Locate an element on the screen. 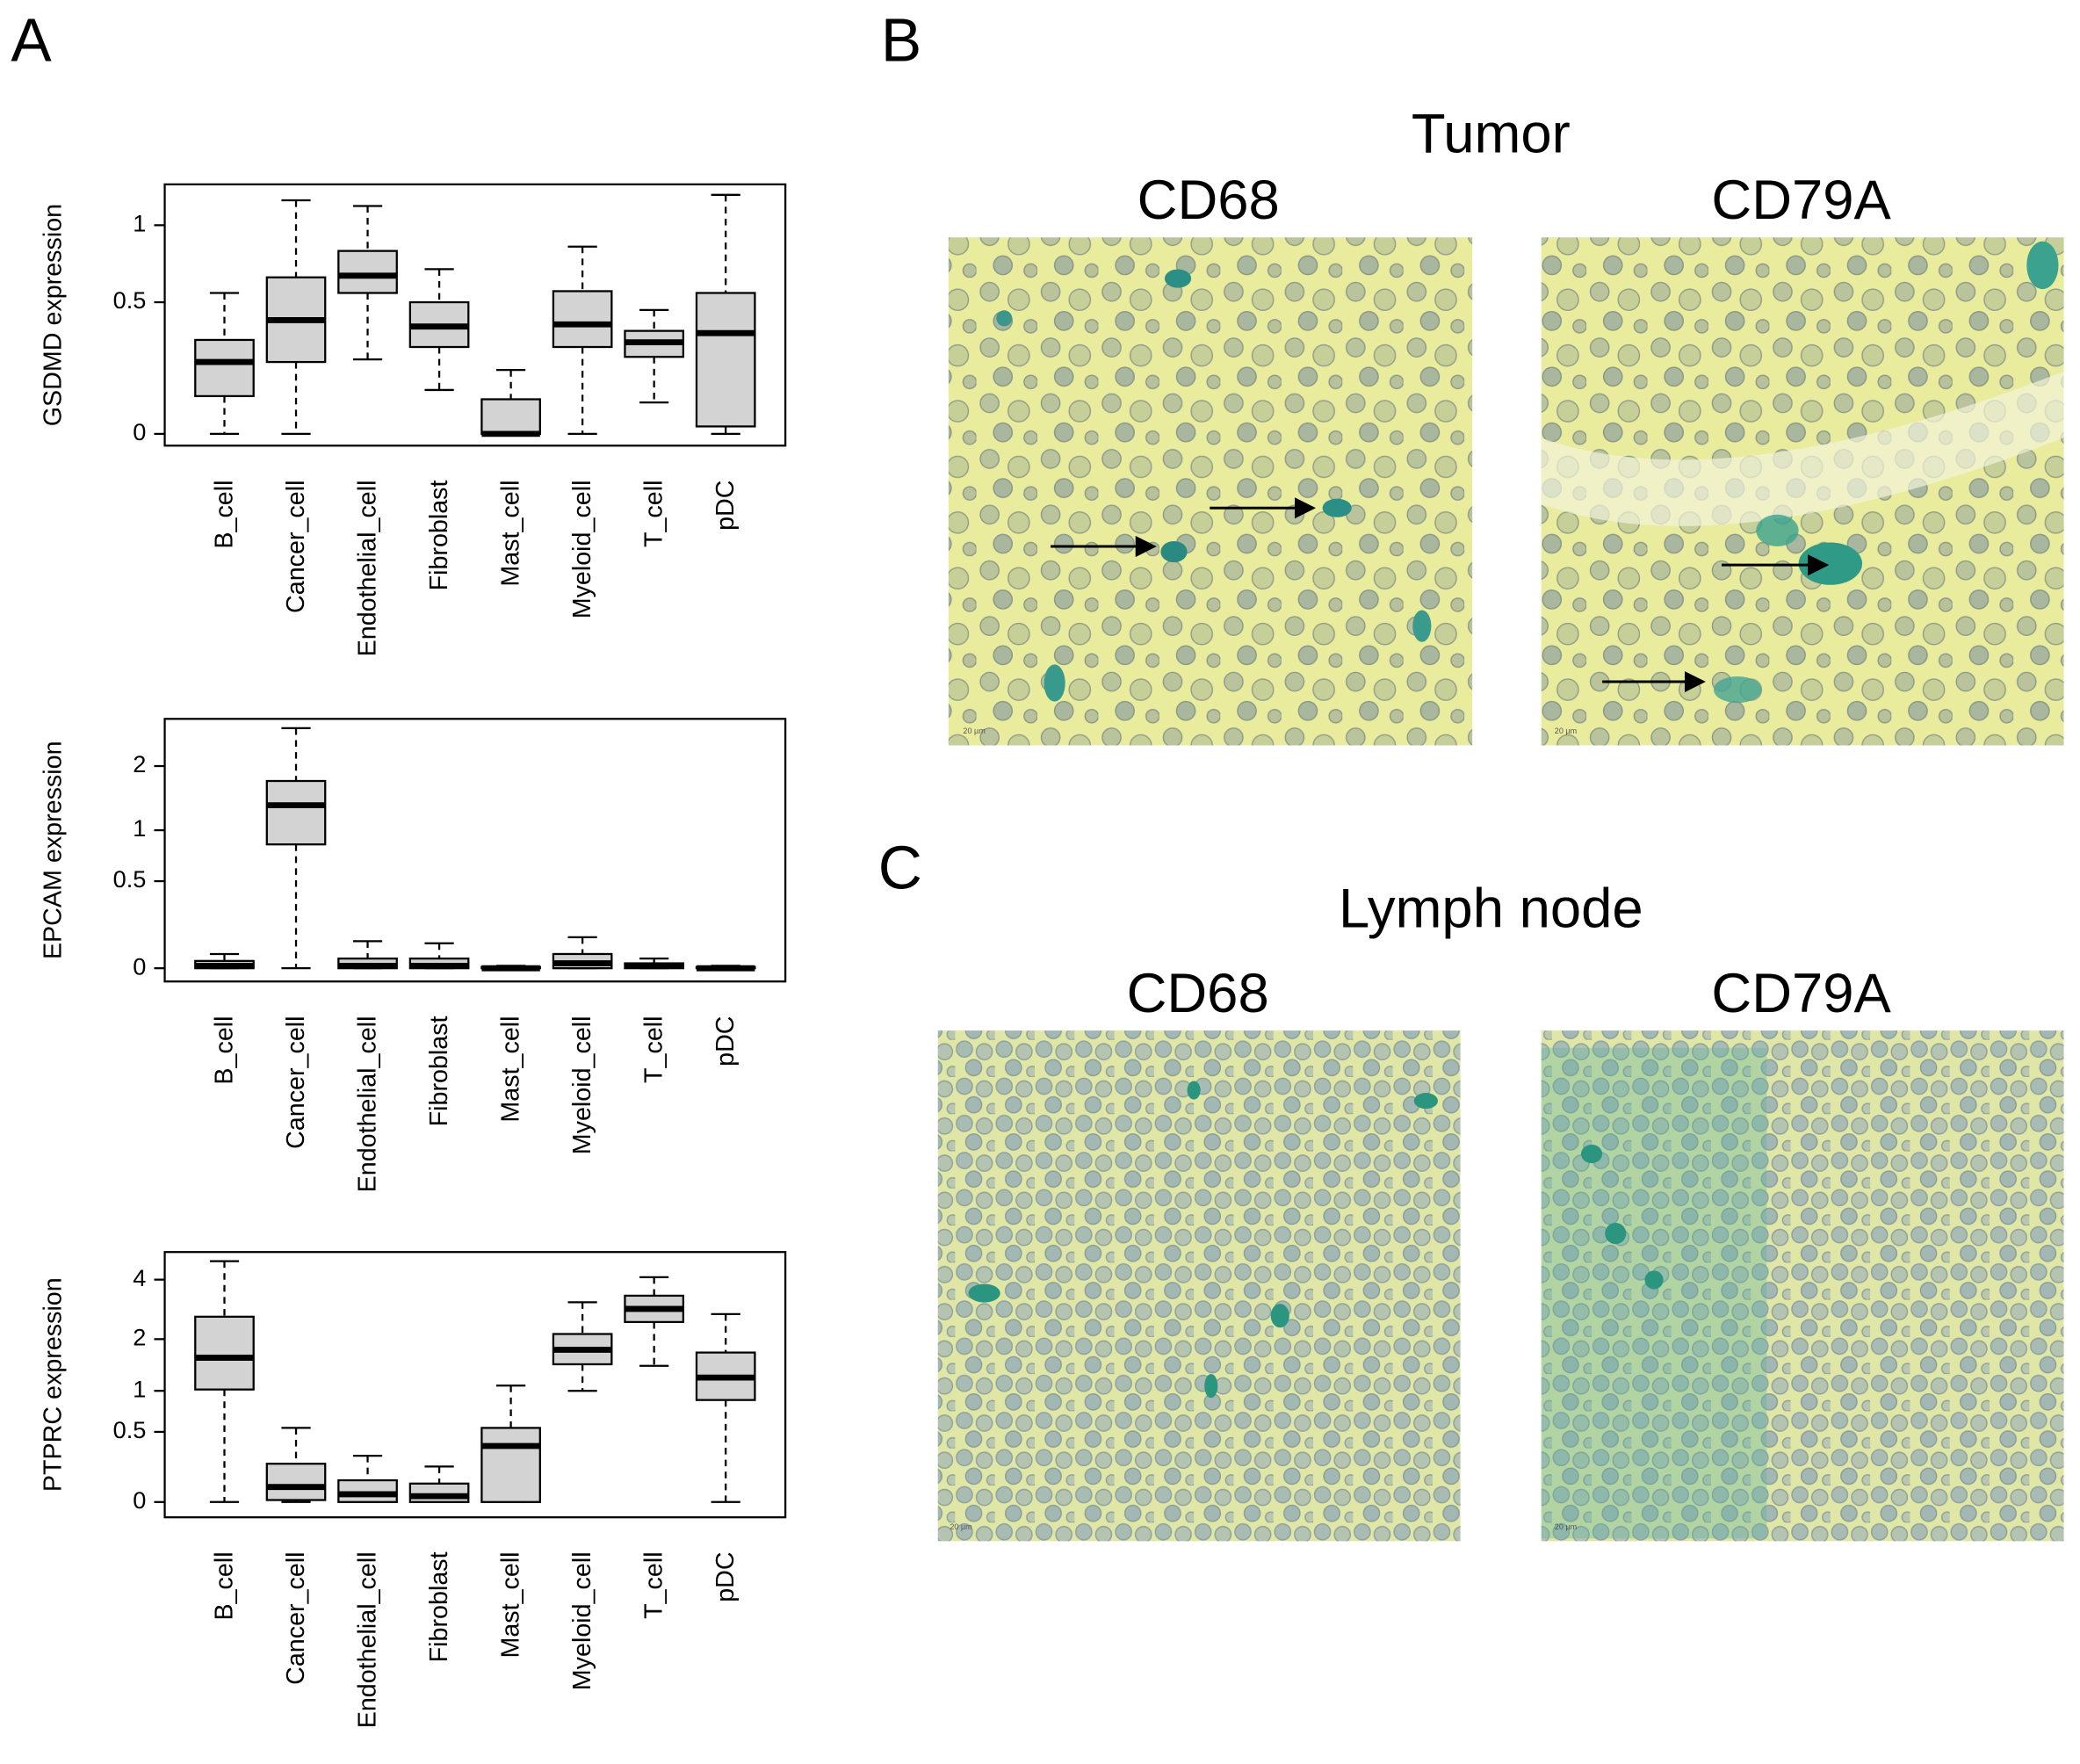 Image resolution: width=2080 pixels, height=1764 pixels. panel-label: A is located at coordinates (31, 39).